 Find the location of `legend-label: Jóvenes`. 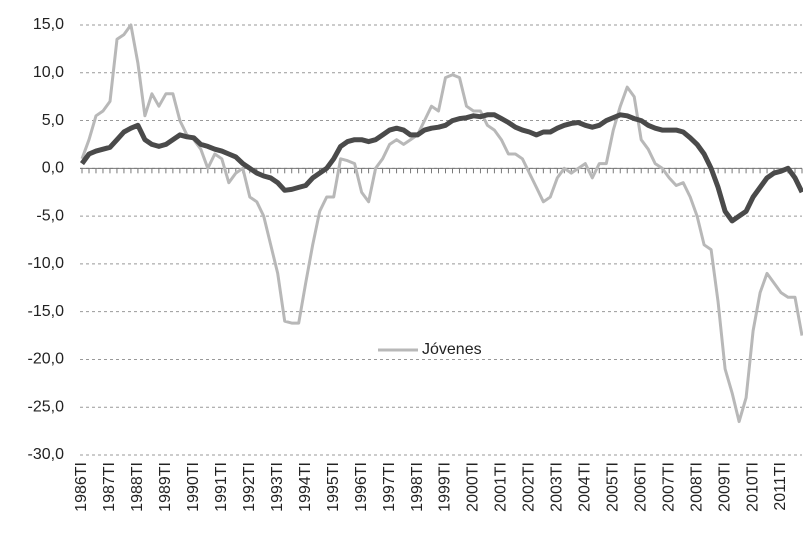

legend-label: Jóvenes is located at coordinates (452, 349).